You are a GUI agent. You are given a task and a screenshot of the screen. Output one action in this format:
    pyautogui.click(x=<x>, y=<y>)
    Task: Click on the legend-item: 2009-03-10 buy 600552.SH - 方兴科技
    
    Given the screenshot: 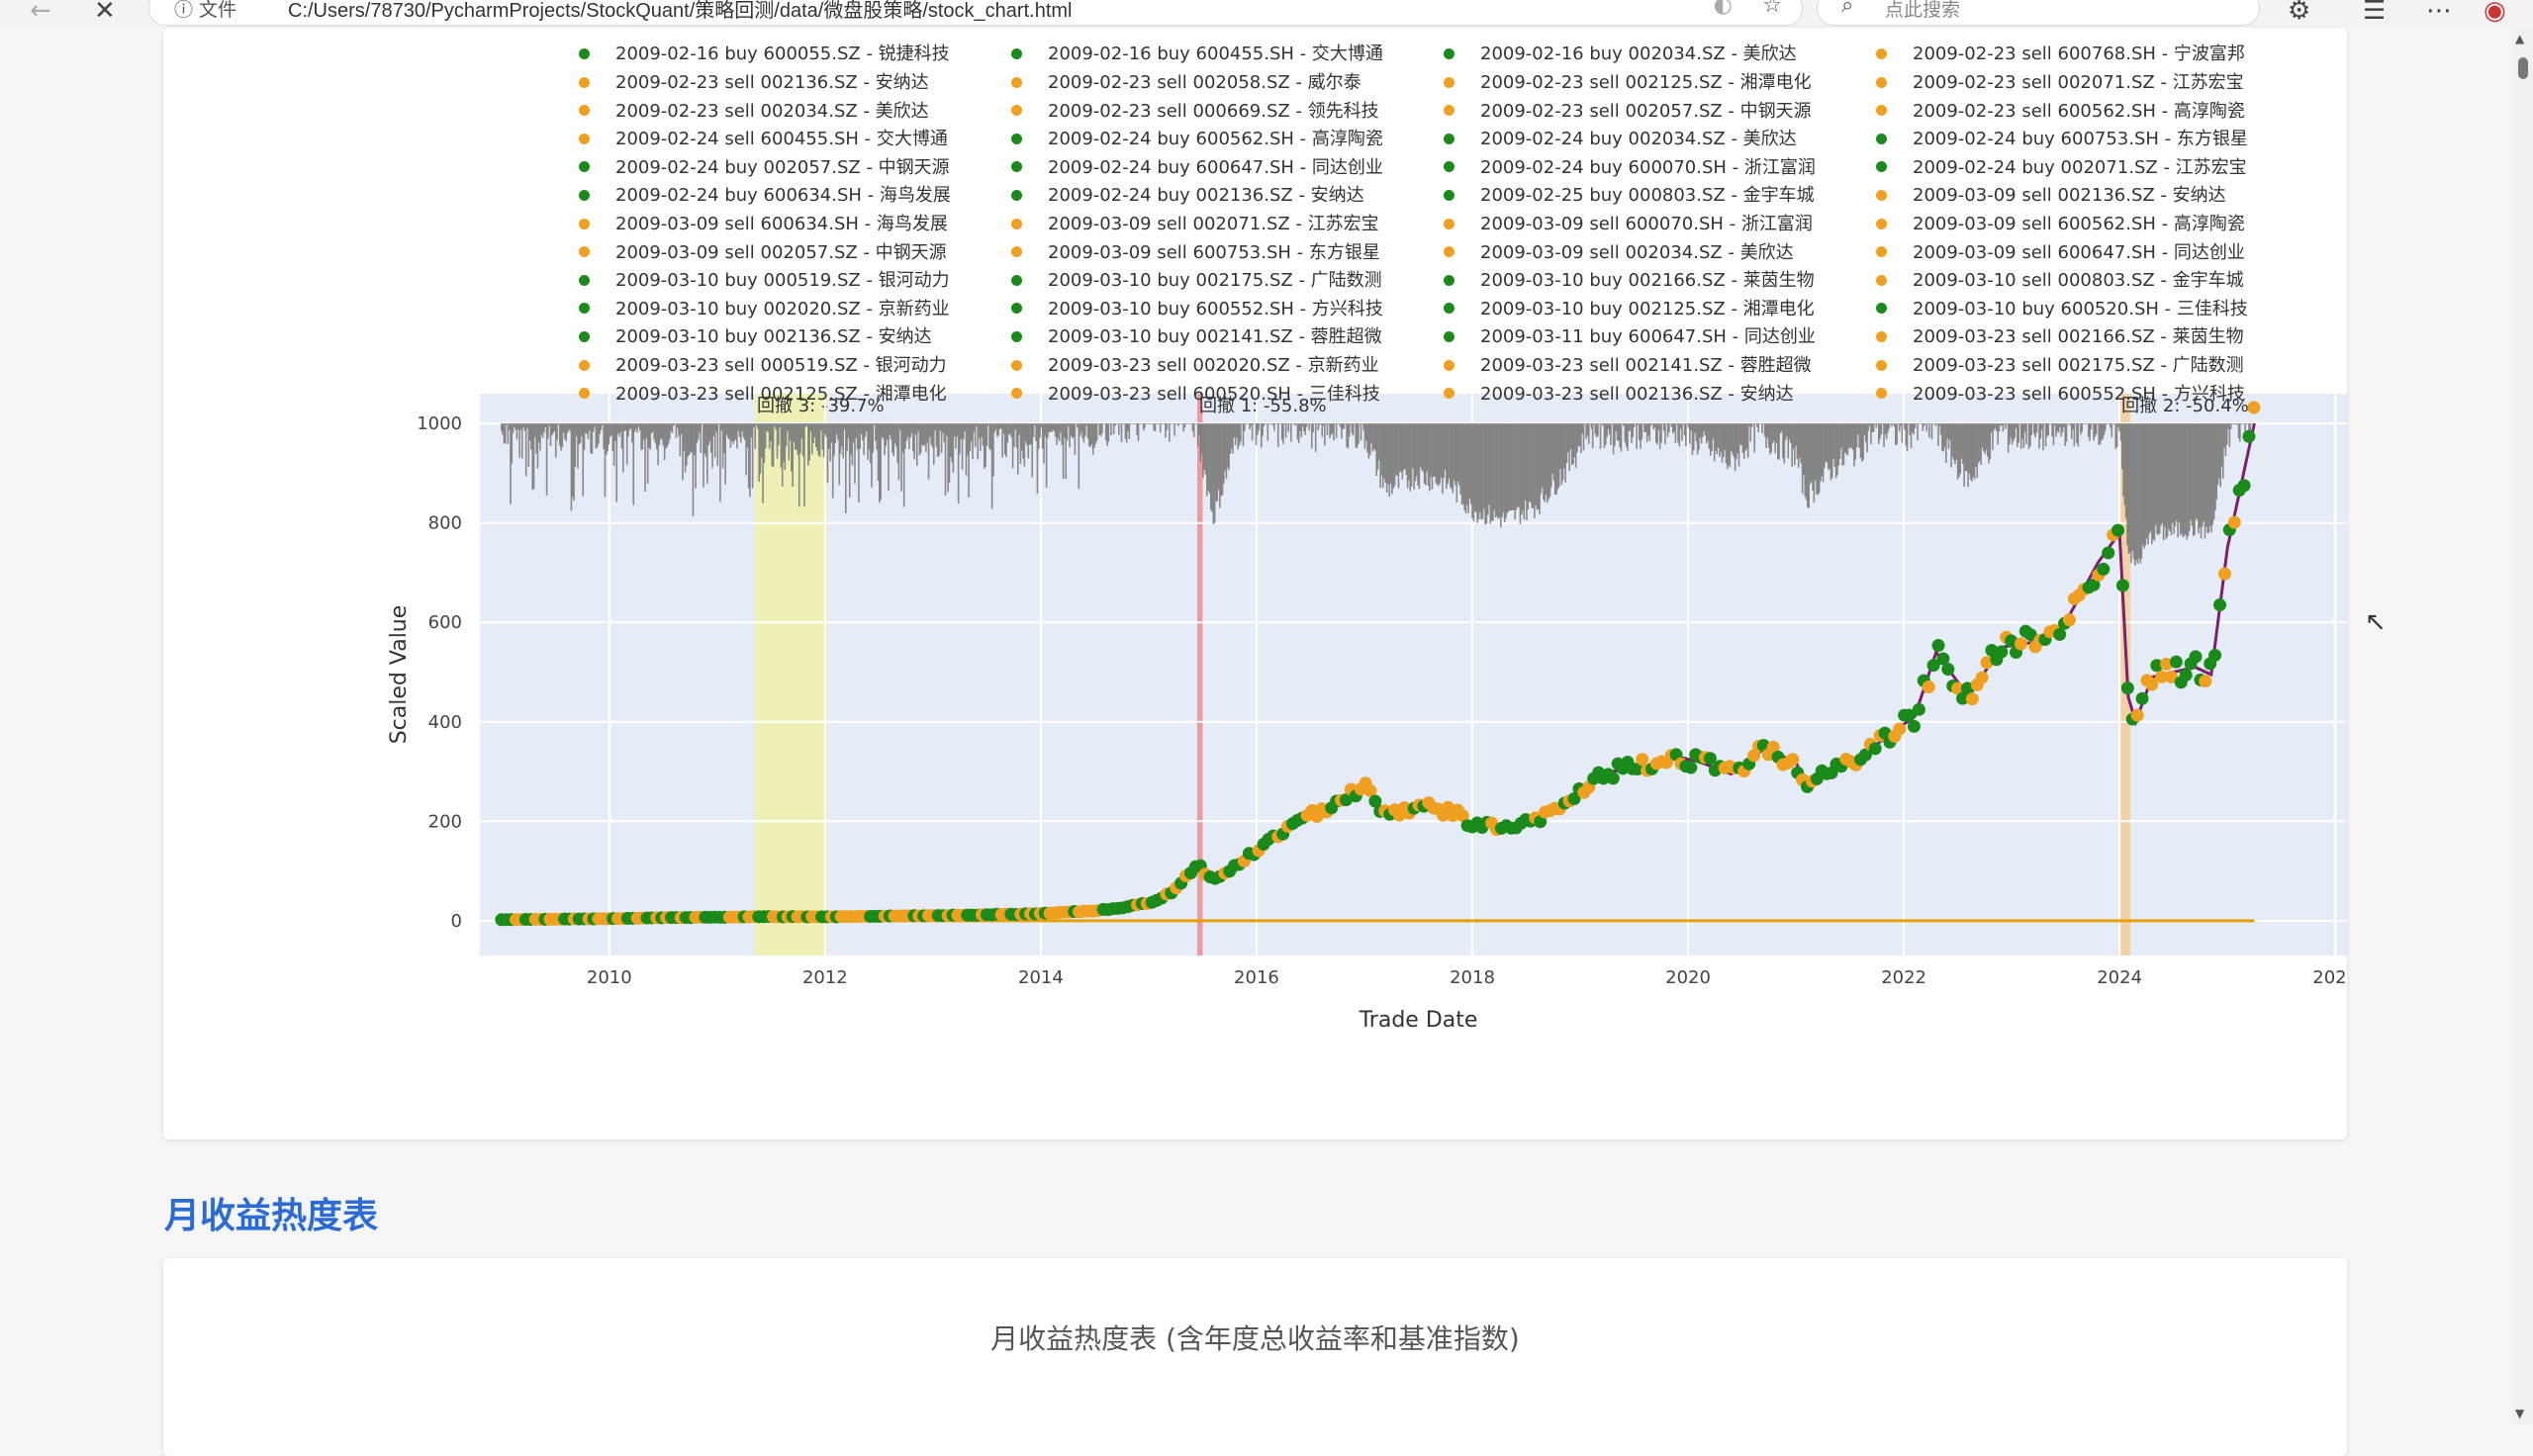 What is the action you would take?
    pyautogui.click(x=1197, y=309)
    